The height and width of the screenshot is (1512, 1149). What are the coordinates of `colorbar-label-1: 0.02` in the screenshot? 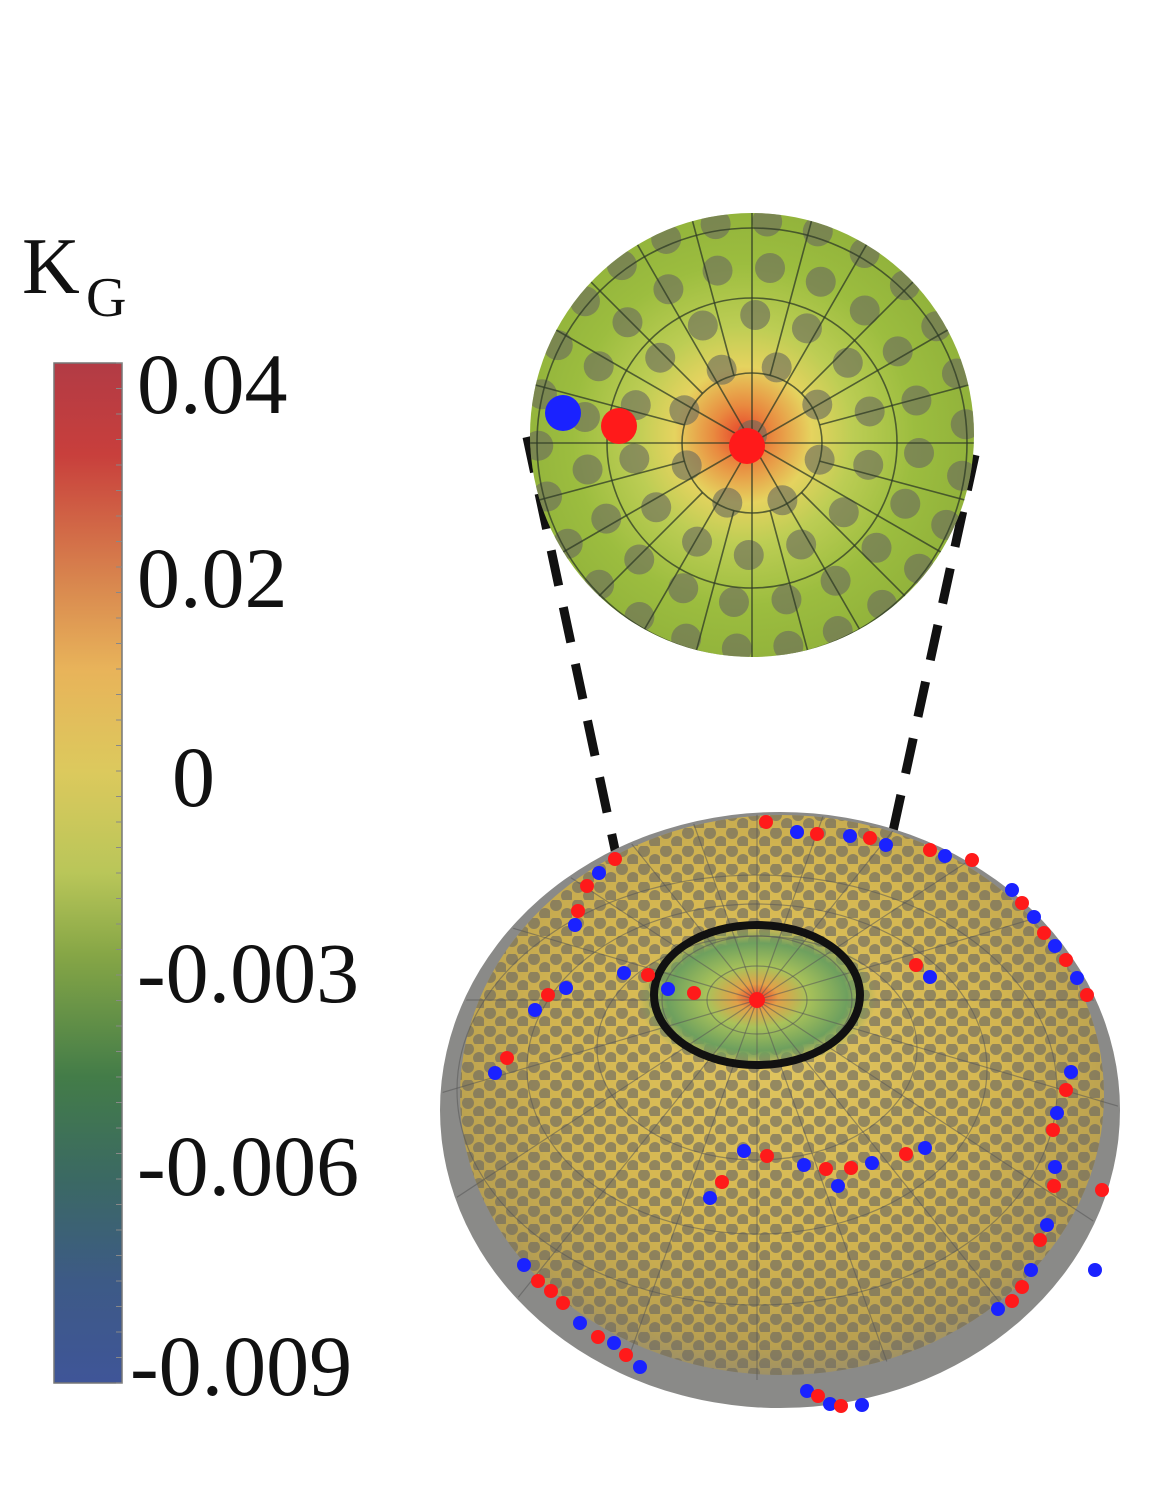 It's located at (212, 578).